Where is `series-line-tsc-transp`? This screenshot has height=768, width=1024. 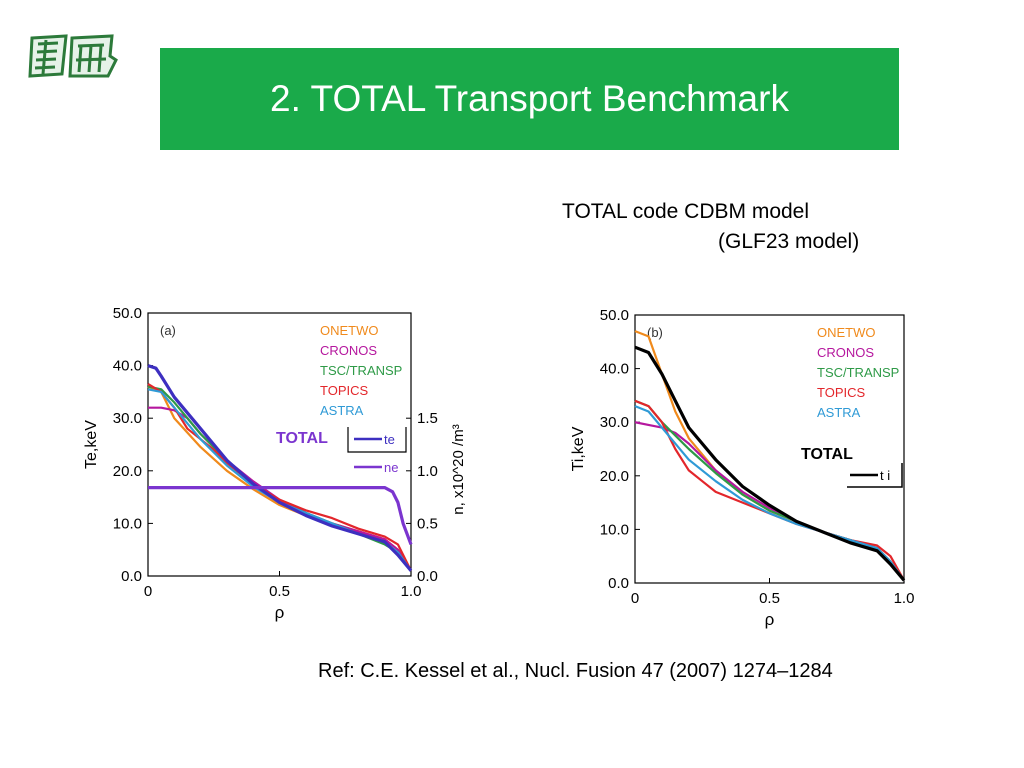
series-line-tsc-transp is located at coordinates (769, 490).